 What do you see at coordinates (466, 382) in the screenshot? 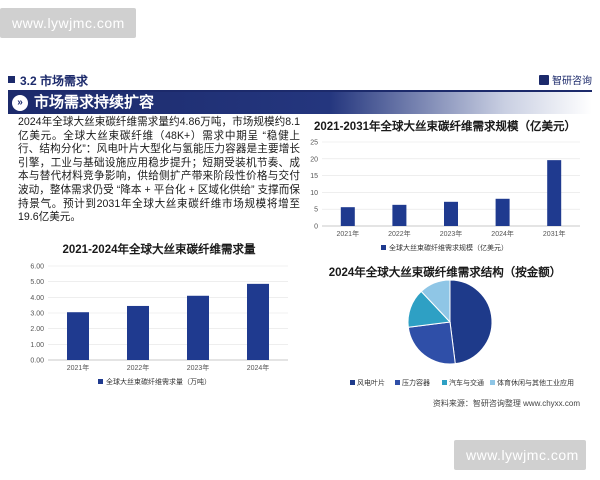
I see `pie-legend-label: 汽车与交通` at bounding box center [466, 382].